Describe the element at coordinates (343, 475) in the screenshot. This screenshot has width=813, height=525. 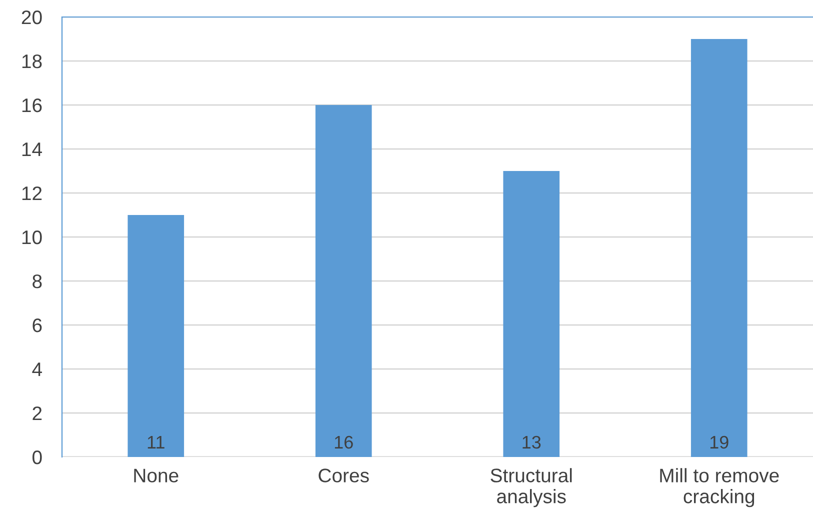
I see `x-tick-label: Cores` at that location.